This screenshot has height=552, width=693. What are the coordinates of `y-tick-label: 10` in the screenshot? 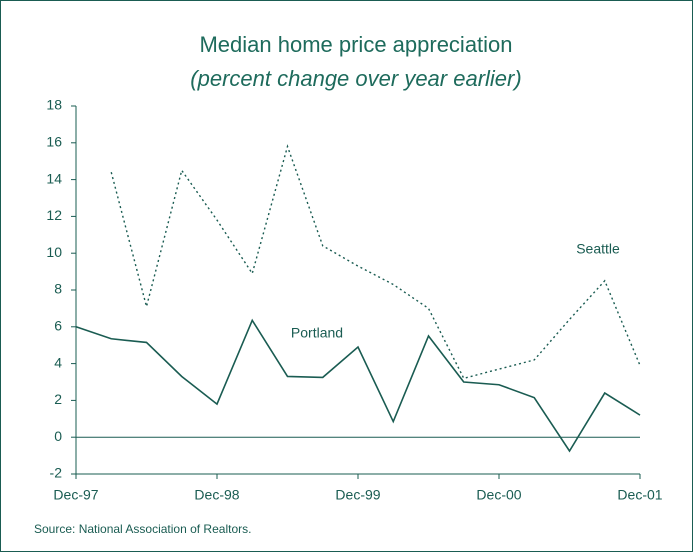 It's located at (54, 252).